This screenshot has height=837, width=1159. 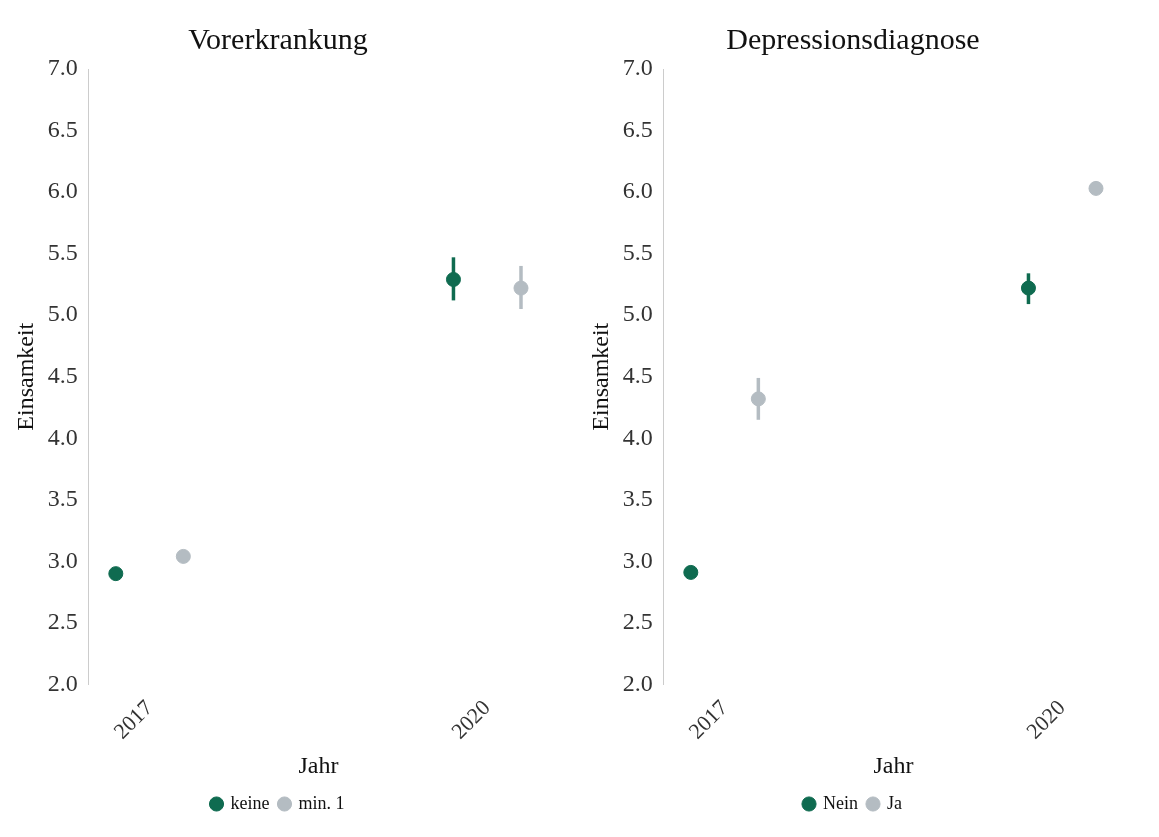 I want to click on legend-label: min. 1, so click(x=321, y=802).